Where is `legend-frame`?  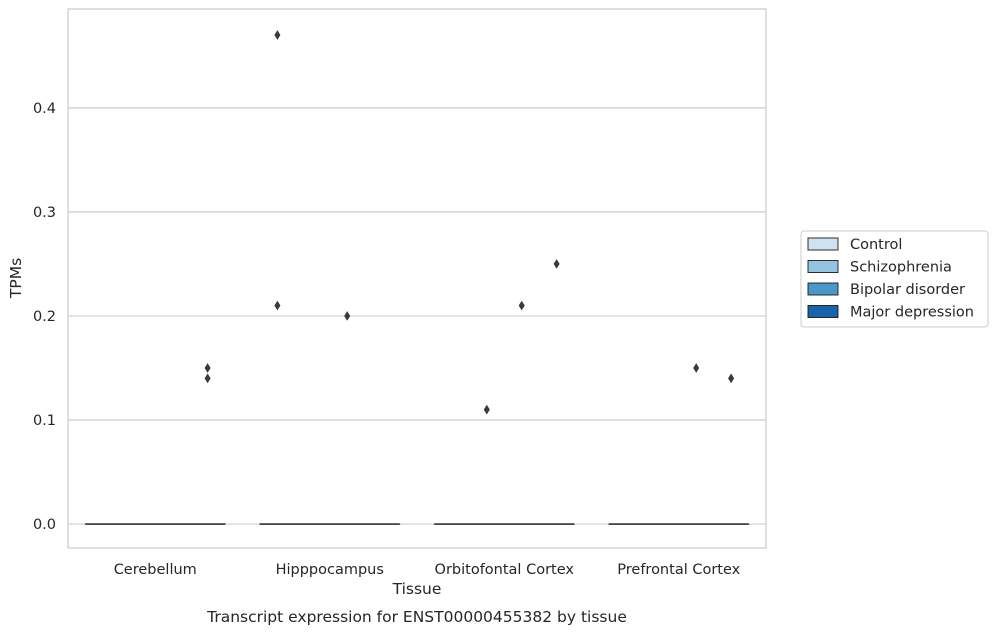
legend-frame is located at coordinates (894, 279).